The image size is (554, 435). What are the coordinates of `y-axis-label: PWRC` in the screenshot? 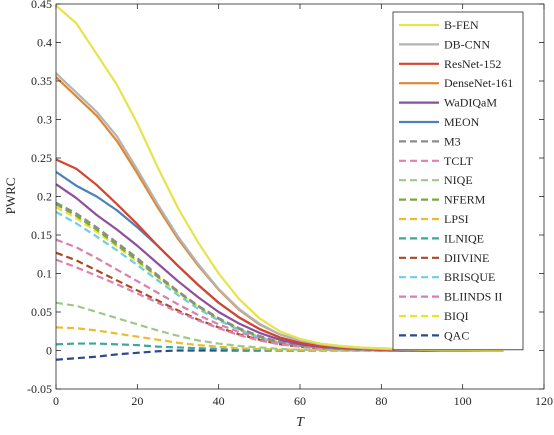 It's located at (10, 196).